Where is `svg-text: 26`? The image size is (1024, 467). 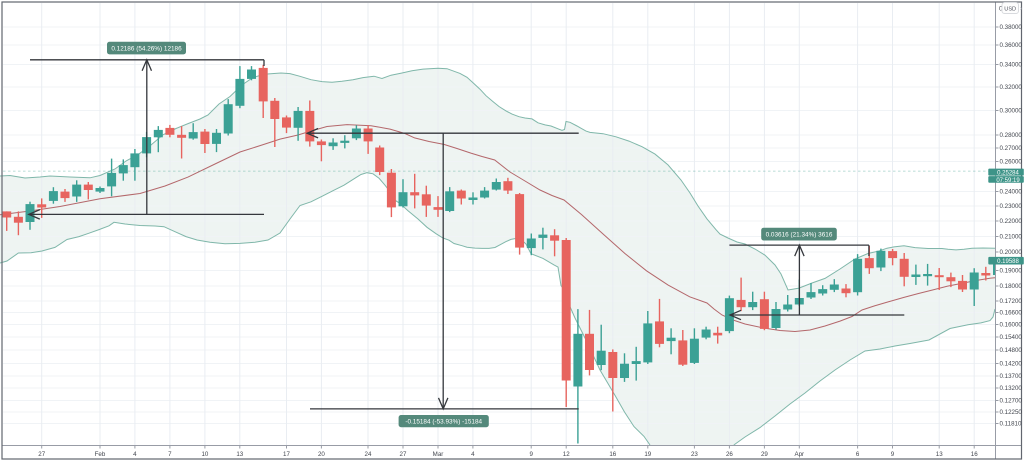
svg-text: 26 is located at coordinates (729, 454).